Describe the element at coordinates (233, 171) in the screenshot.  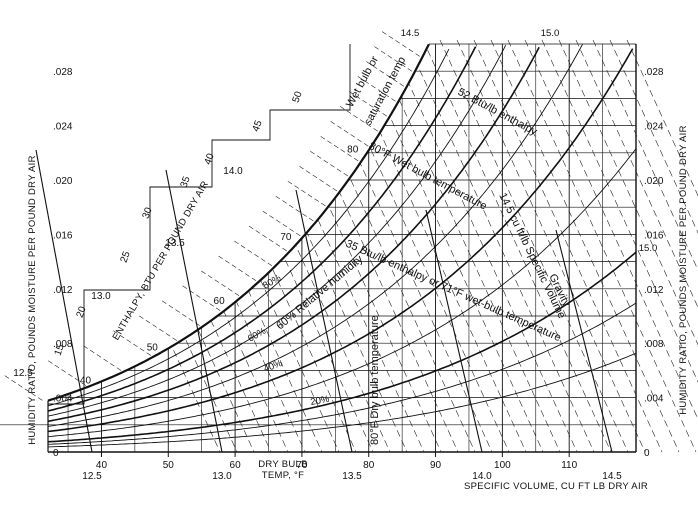
I see `saturation-volume-label: 14.0` at that location.